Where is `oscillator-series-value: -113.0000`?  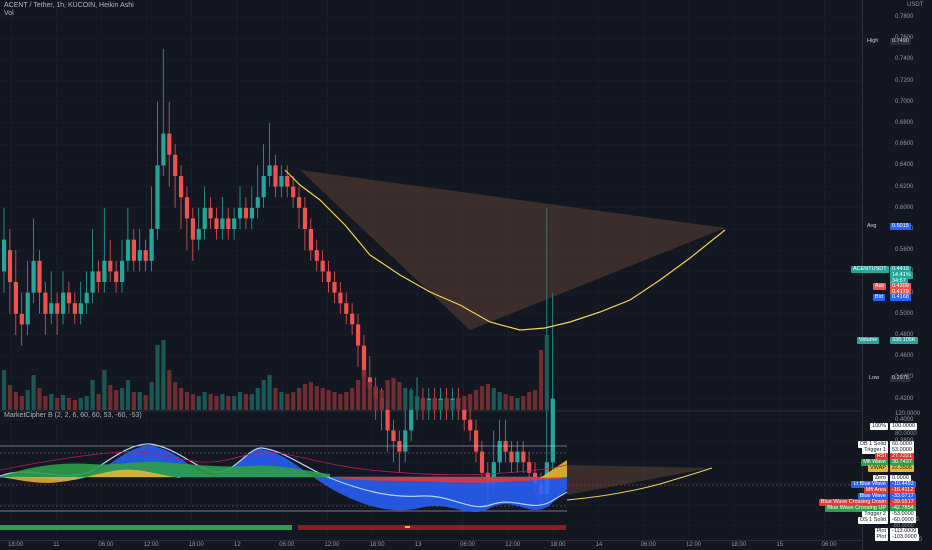 oscillator-series-value: -113.0000 is located at coordinates (904, 531).